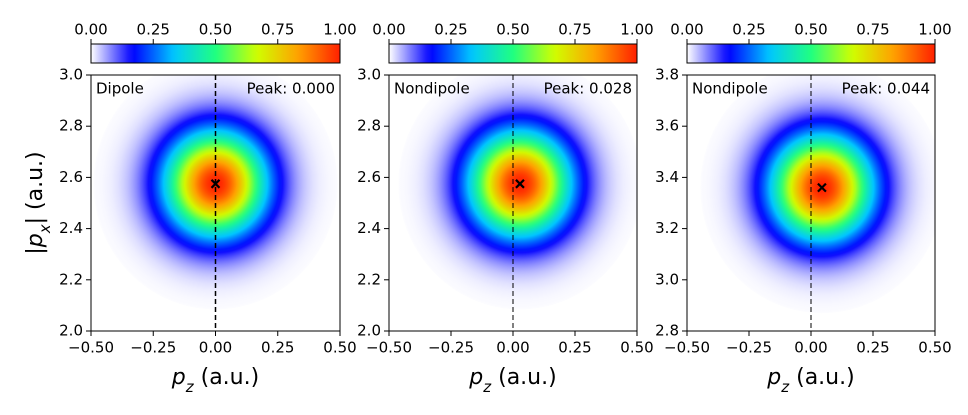 The width and height of the screenshot is (968, 415). What do you see at coordinates (886, 89) in the screenshot?
I see `peak-annotation: Peak: 0.044` at bounding box center [886, 89].